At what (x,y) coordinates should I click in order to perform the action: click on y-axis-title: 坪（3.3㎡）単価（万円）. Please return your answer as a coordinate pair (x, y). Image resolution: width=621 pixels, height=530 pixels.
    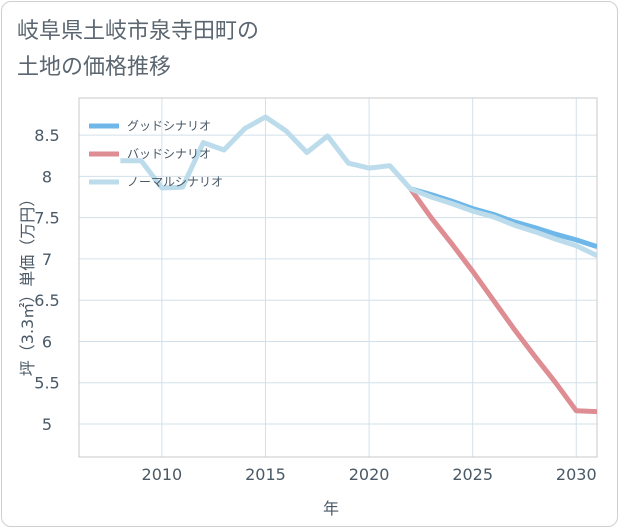
    Looking at the image, I should click on (27, 283).